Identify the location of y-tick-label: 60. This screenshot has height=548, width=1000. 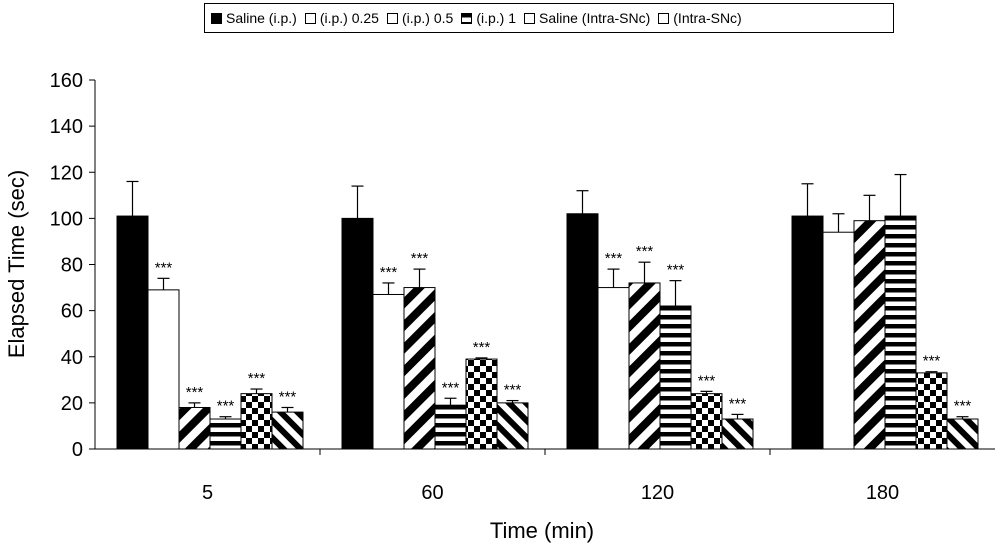
(72, 312).